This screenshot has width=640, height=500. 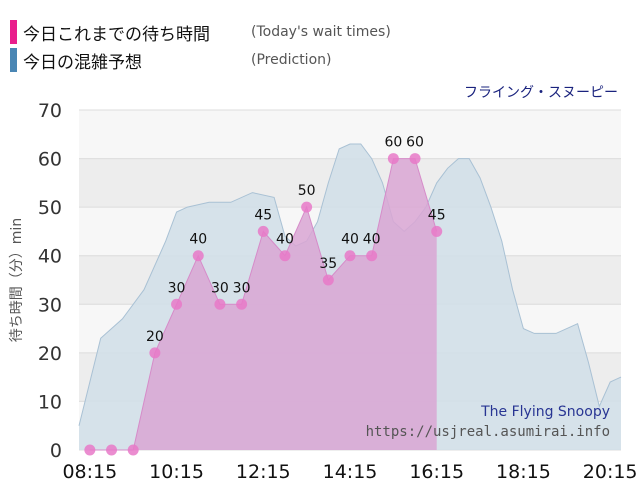 What do you see at coordinates (523, 472) in the screenshot?
I see `x-tick-label: 18:15` at bounding box center [523, 472].